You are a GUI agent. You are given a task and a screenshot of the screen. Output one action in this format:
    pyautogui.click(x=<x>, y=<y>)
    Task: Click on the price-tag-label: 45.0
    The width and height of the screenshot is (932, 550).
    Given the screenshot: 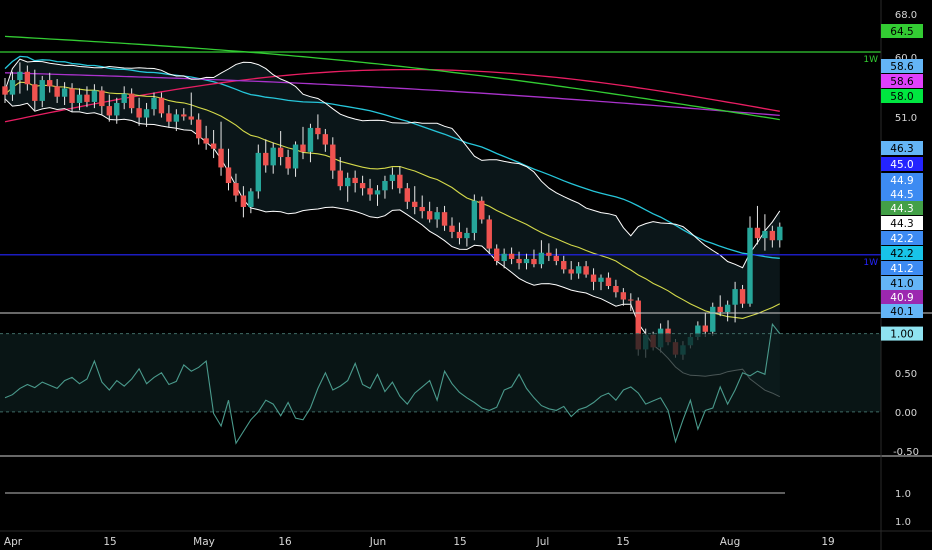 What is the action you would take?
    pyautogui.click(x=901, y=165)
    